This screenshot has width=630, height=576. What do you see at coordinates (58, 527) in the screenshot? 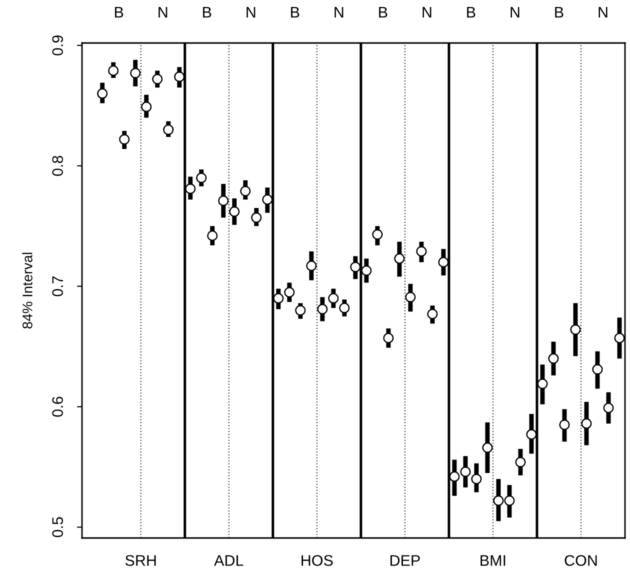
I see `y-tick-label: 0.5` at bounding box center [58, 527].